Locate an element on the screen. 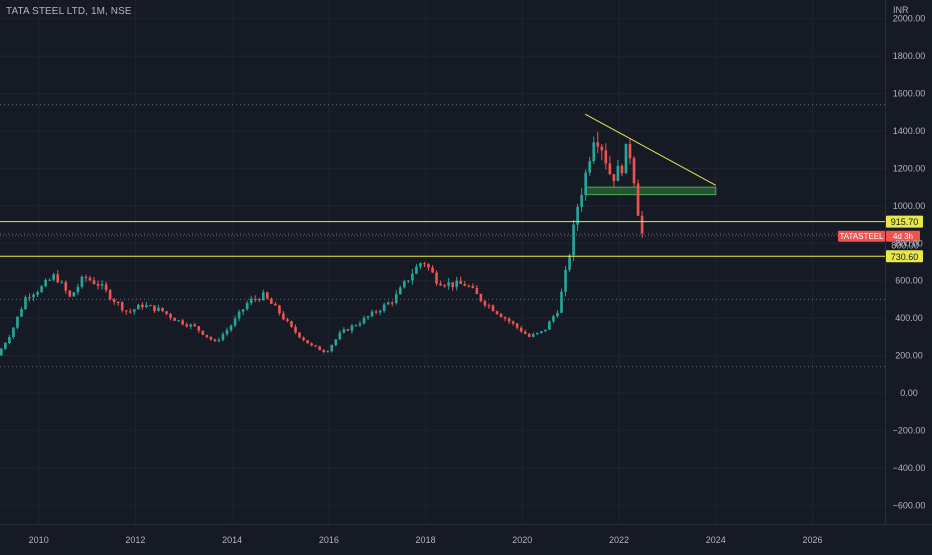 The width and height of the screenshot is (932, 555). x-tick-label: 2026 is located at coordinates (812, 540).